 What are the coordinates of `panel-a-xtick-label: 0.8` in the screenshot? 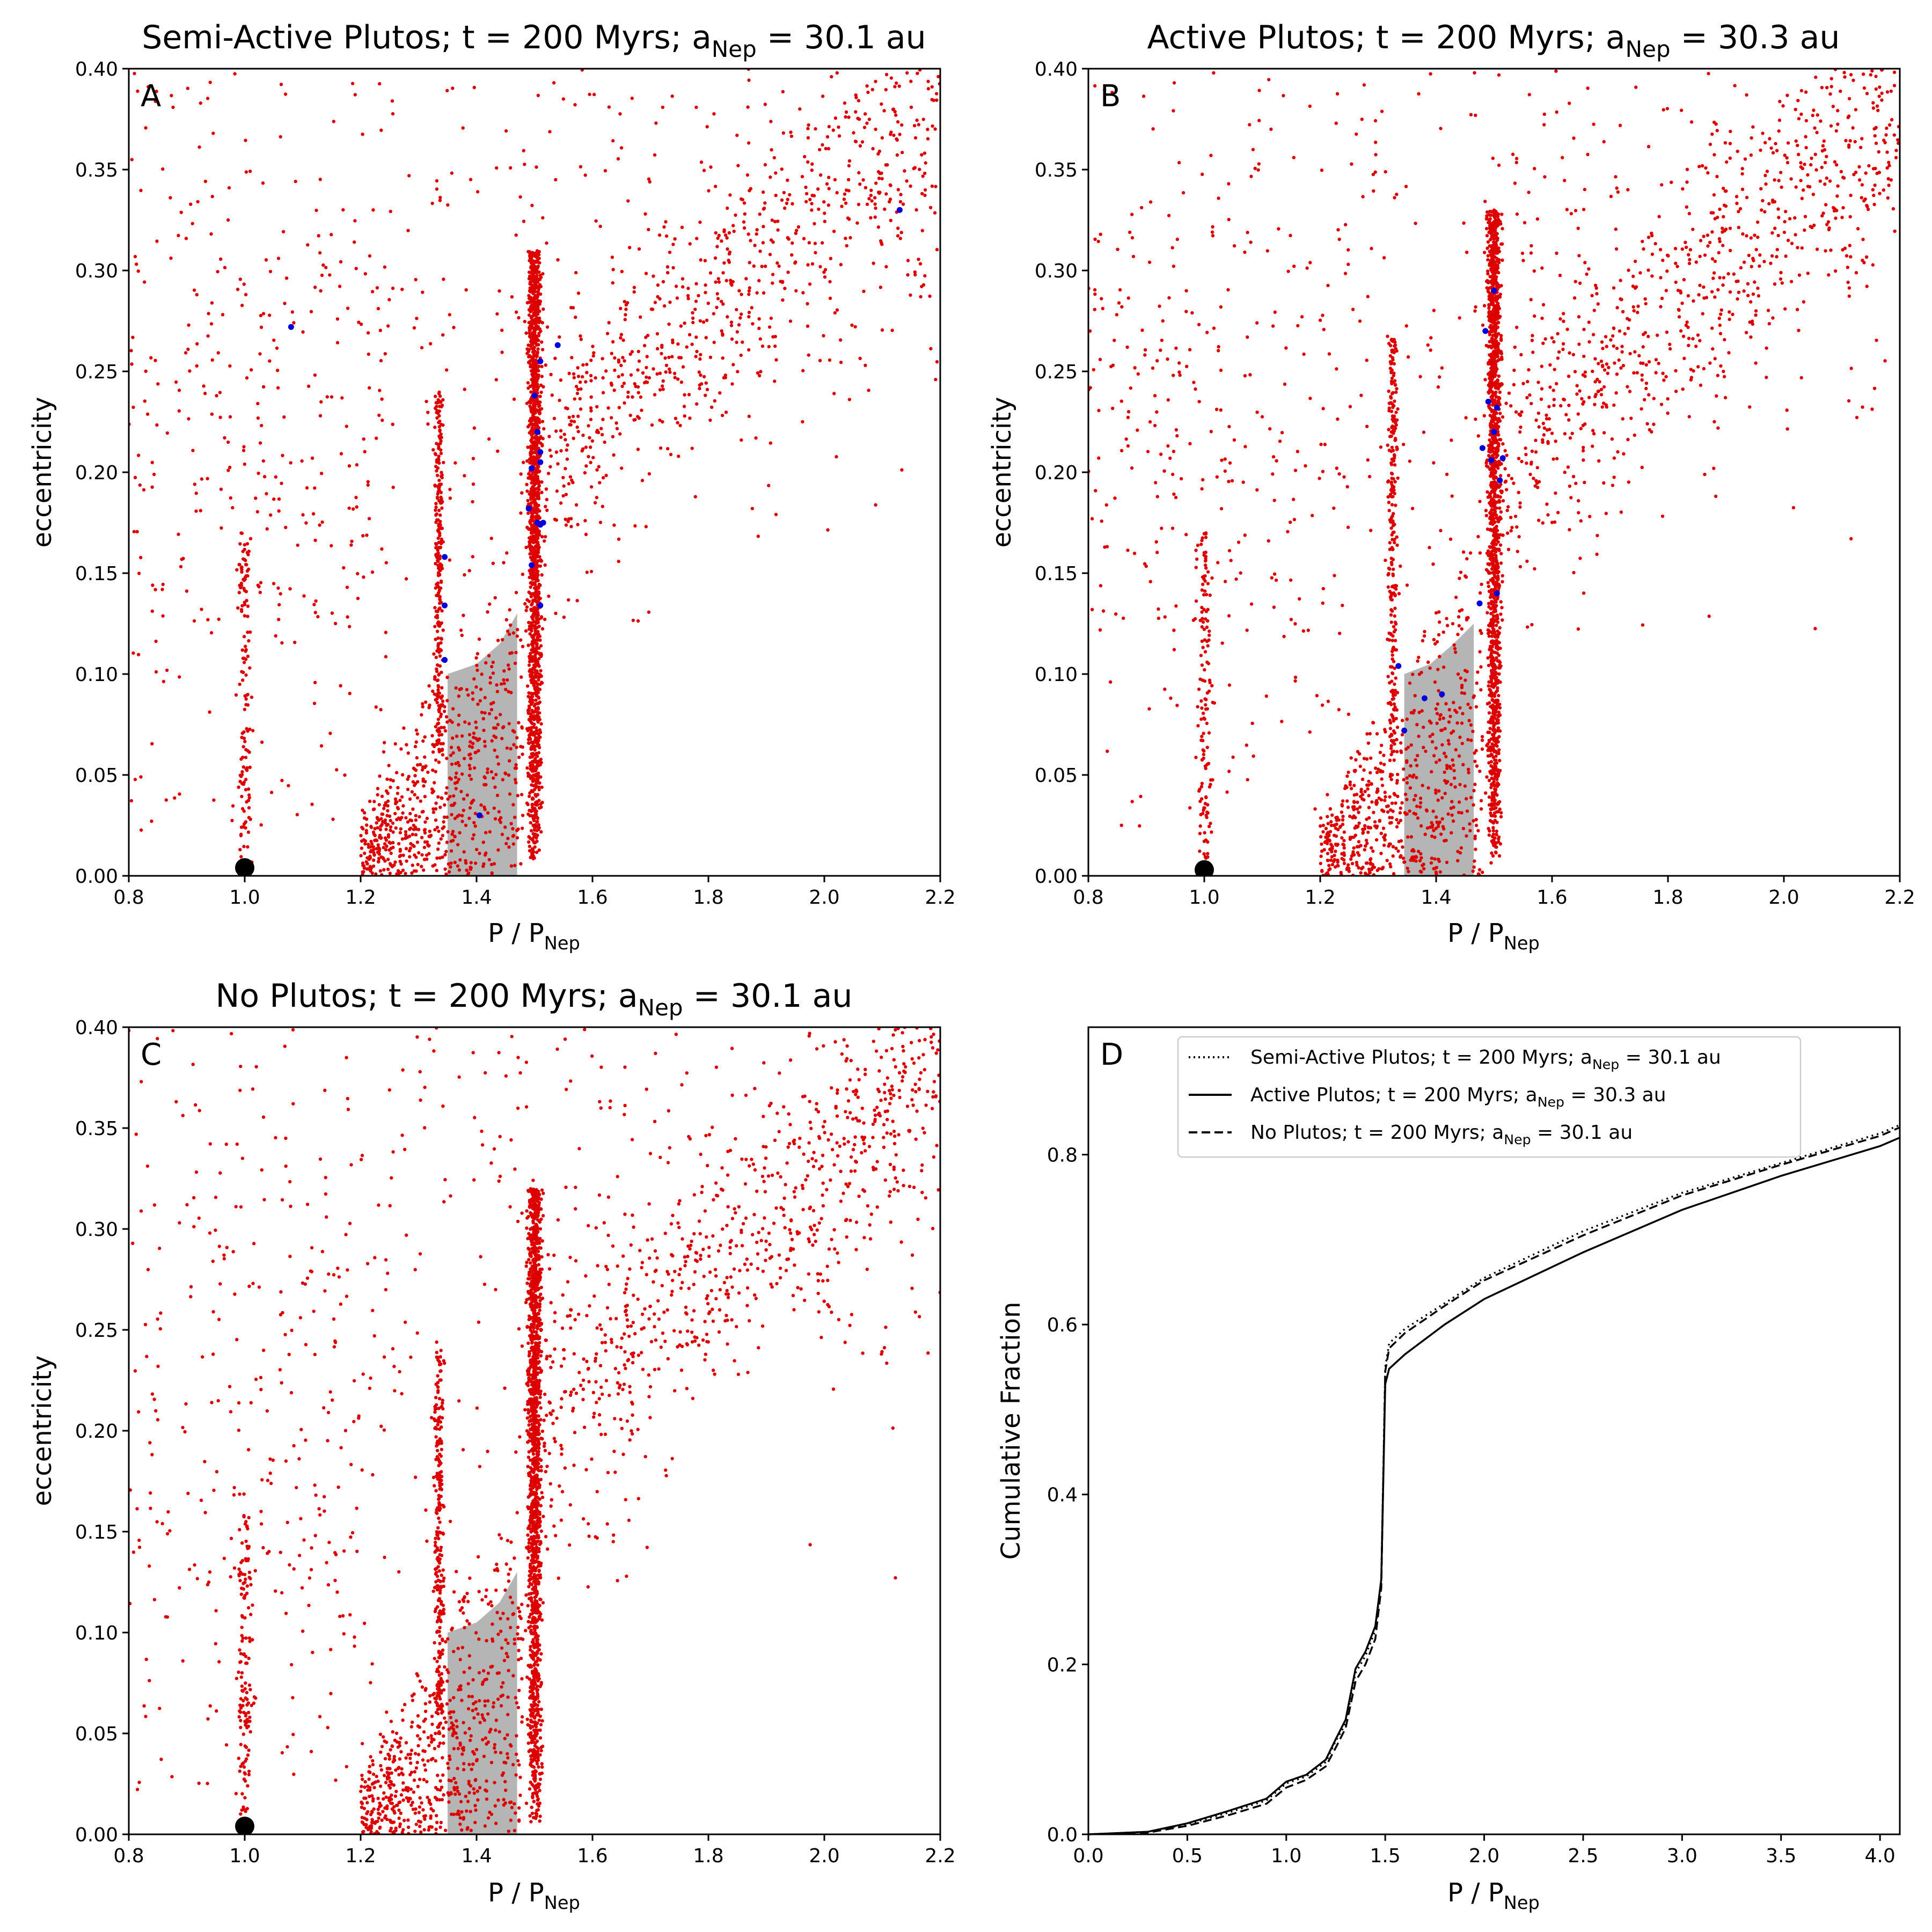 It's located at (128, 898).